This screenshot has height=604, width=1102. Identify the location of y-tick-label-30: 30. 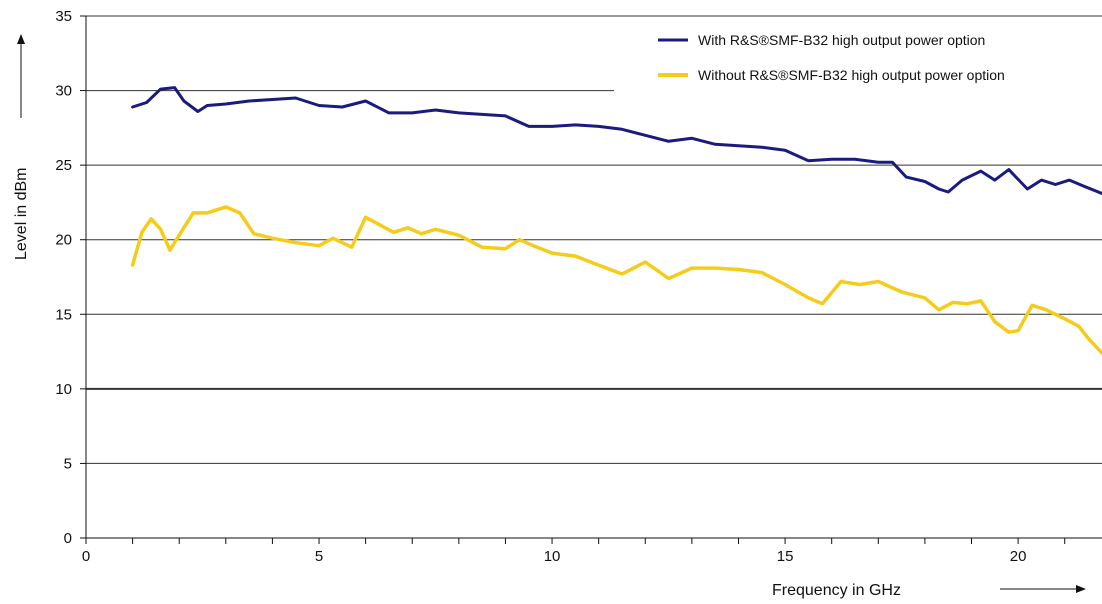
(63, 91).